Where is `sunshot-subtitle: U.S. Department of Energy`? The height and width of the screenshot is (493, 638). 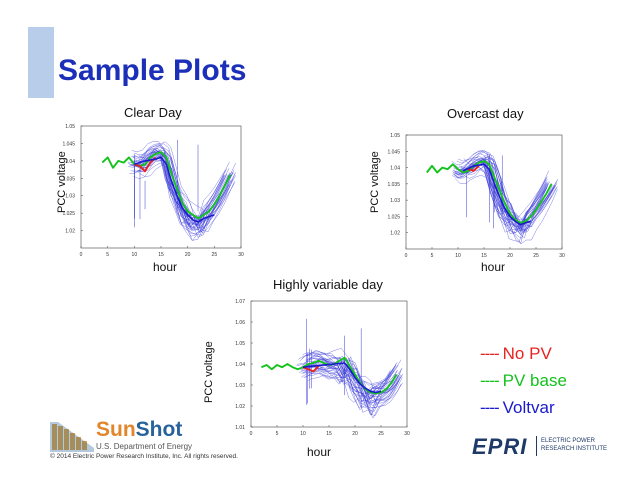 sunshot-subtitle: U.S. Department of Energy is located at coordinates (144, 446).